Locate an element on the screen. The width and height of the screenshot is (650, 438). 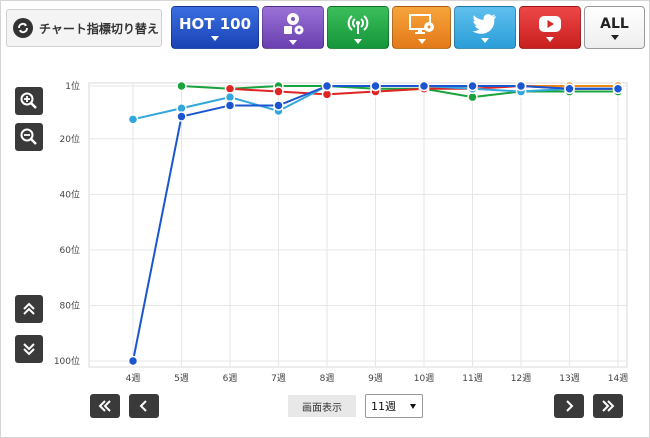
chart-switch-label: チャート指標切り替え is located at coordinates (84, 28).